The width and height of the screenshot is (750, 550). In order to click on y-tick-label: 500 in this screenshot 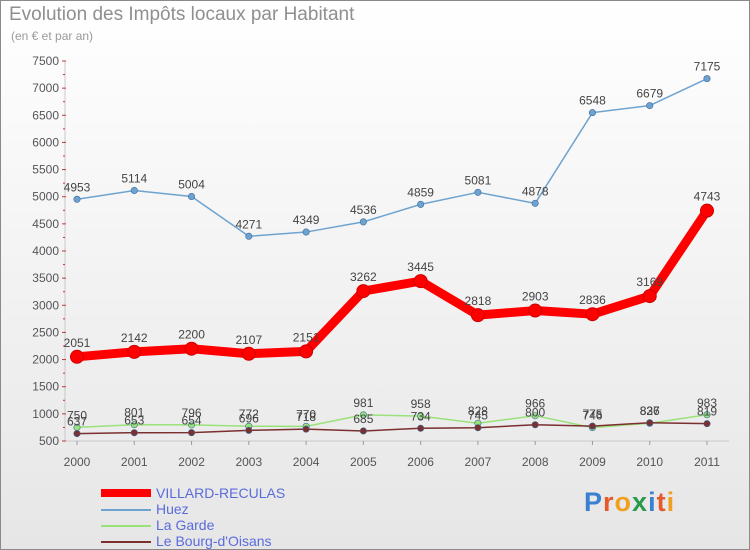, I will do `click(49, 441)`.